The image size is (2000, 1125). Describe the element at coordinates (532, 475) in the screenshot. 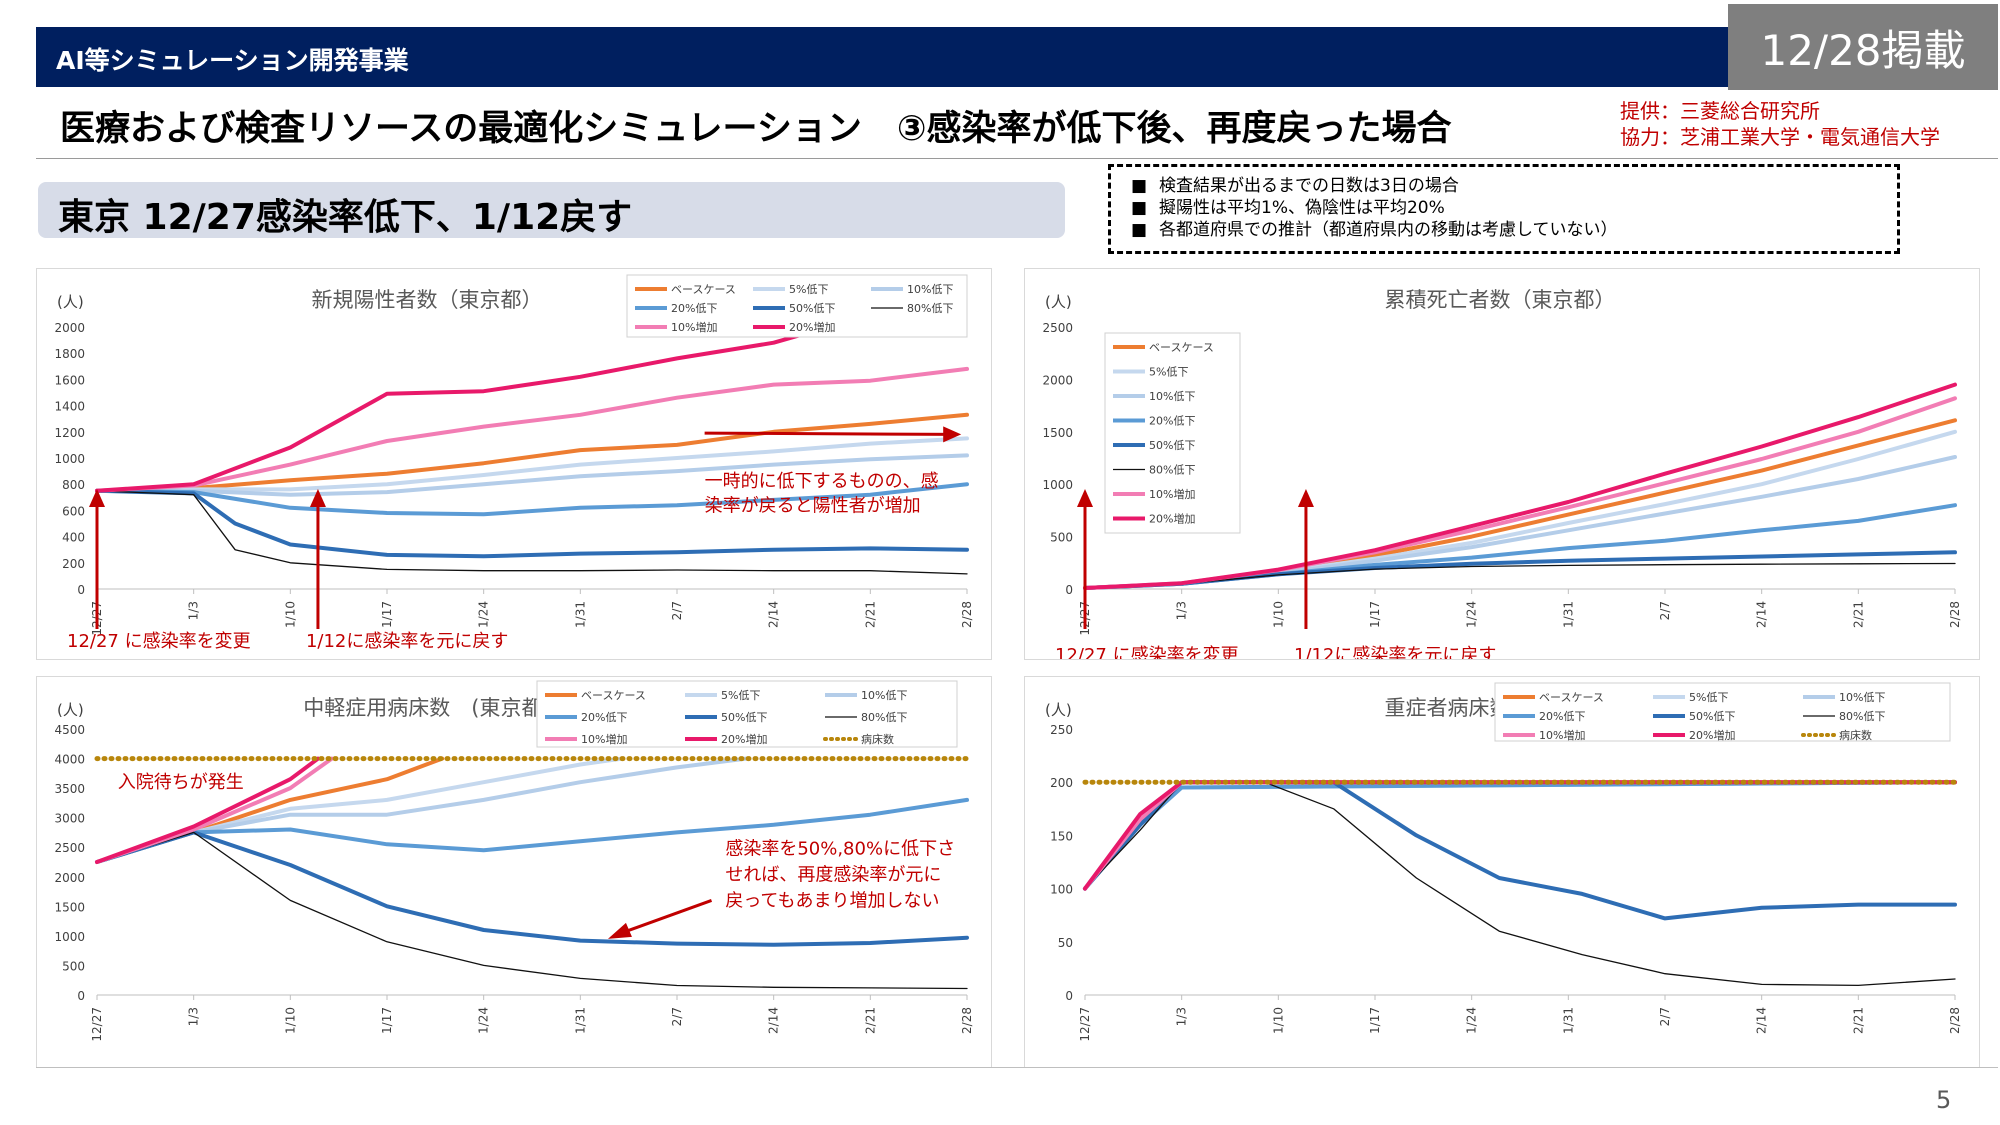

I see `series-line-d10` at that location.